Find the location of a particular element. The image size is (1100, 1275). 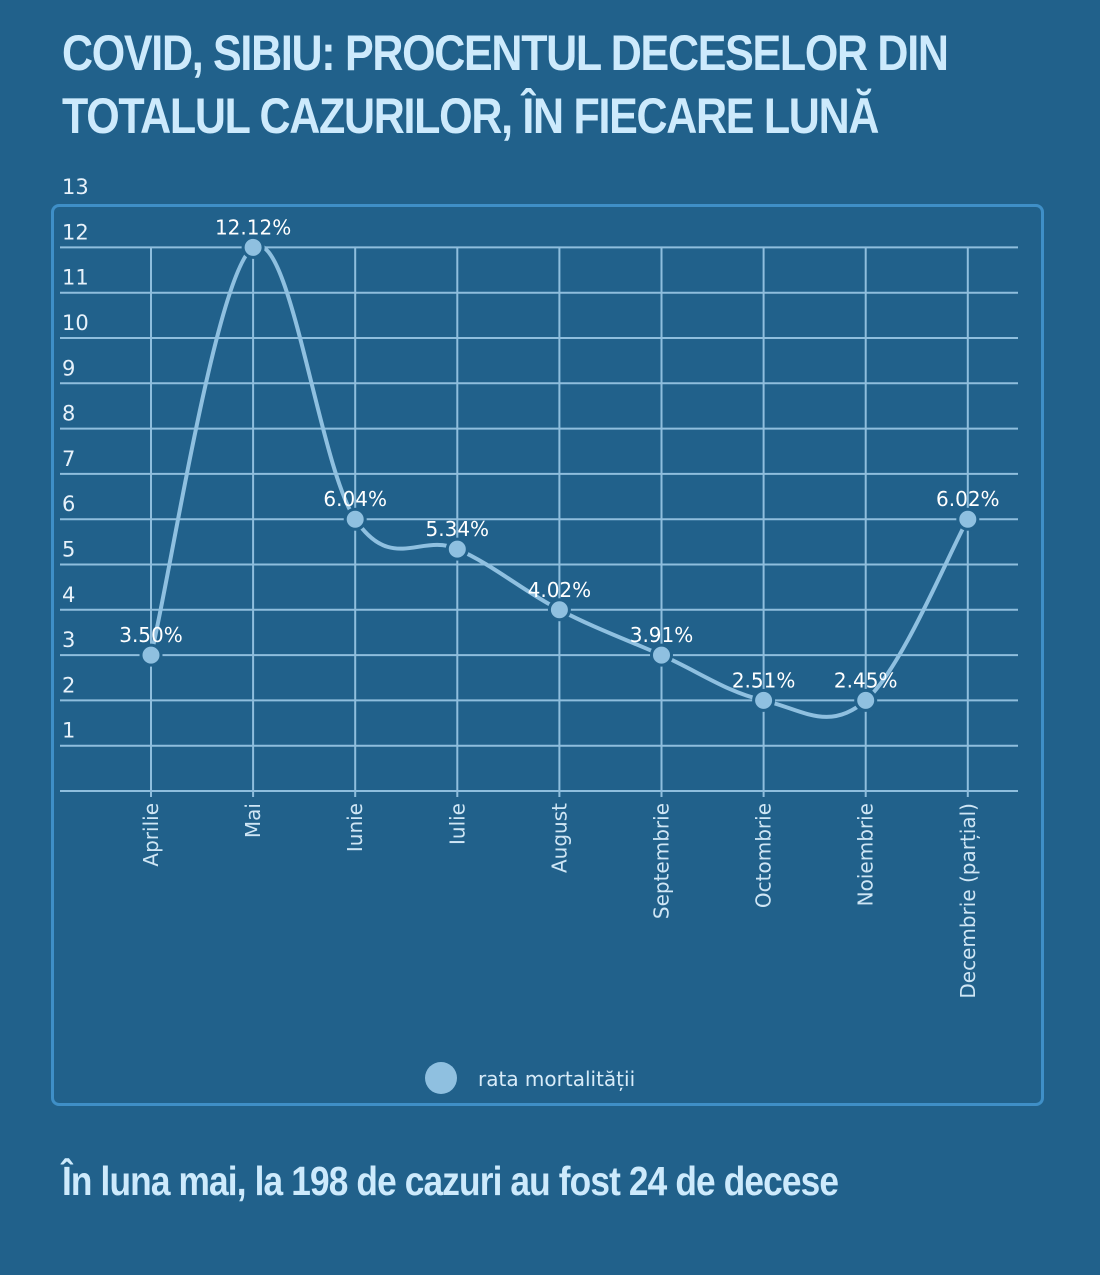

x-tick-label: Septembrie is located at coordinates (662, 861).